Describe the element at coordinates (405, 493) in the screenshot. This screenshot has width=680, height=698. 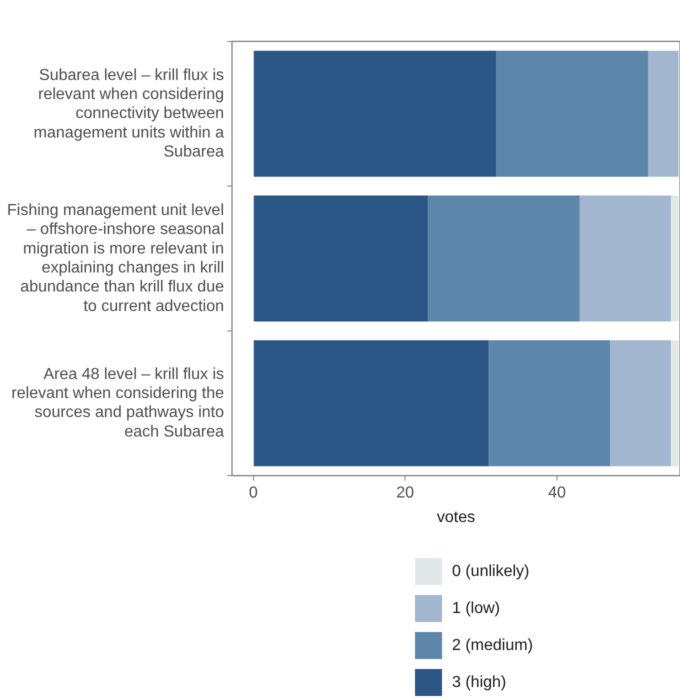
I see `x-tick-label: 20` at that location.